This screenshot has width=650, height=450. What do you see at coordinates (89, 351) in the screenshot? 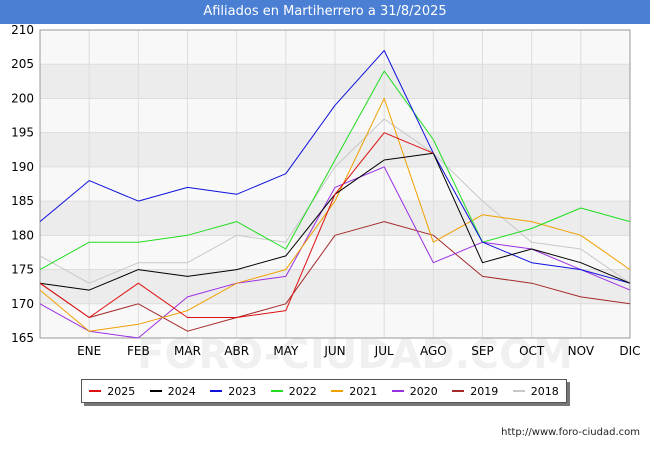
I see `x-tick-label: ENE` at bounding box center [89, 351].